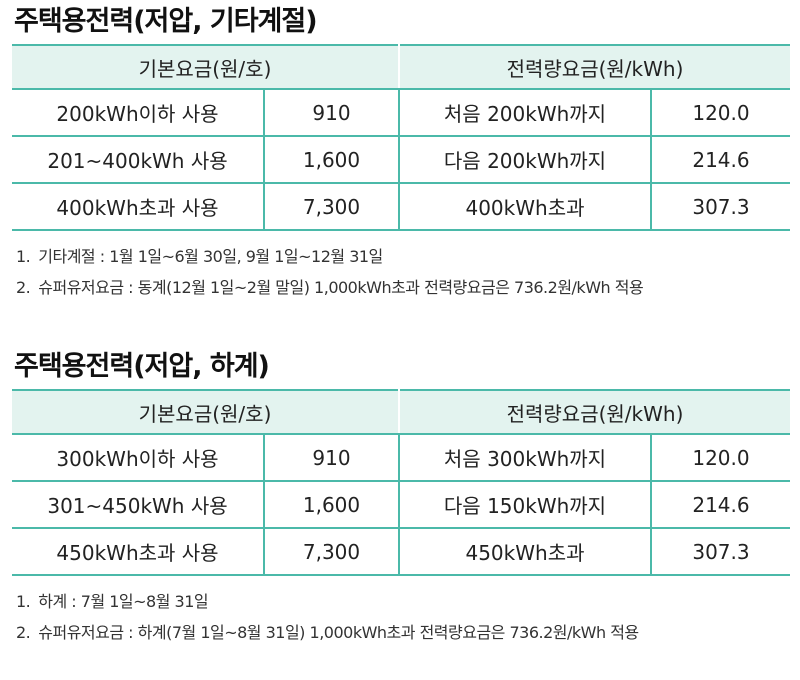 The height and width of the screenshot is (680, 800). Describe the element at coordinates (138, 160) in the screenshot. I see `base-label-cell: 201~400kWh 사용` at that location.